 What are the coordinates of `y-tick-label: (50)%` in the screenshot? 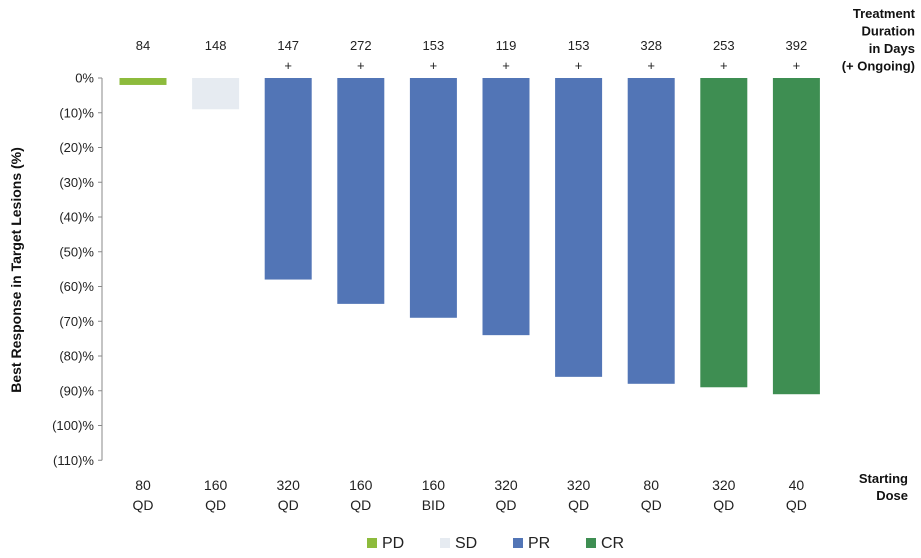 It's located at (76, 251).